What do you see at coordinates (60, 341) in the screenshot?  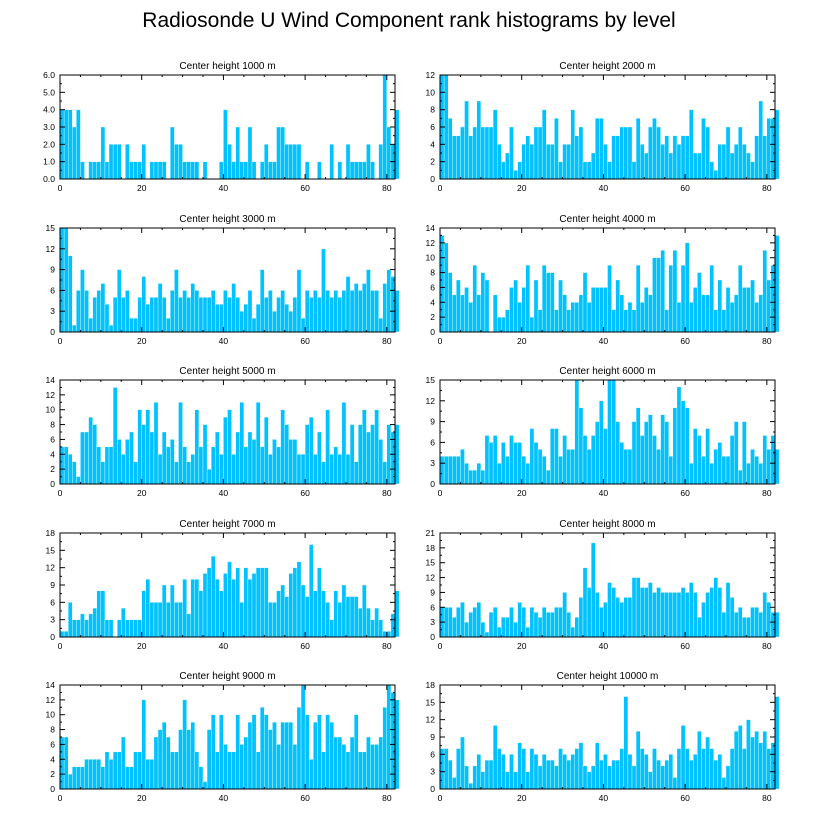 I see `x-tick-label: 0` at bounding box center [60, 341].